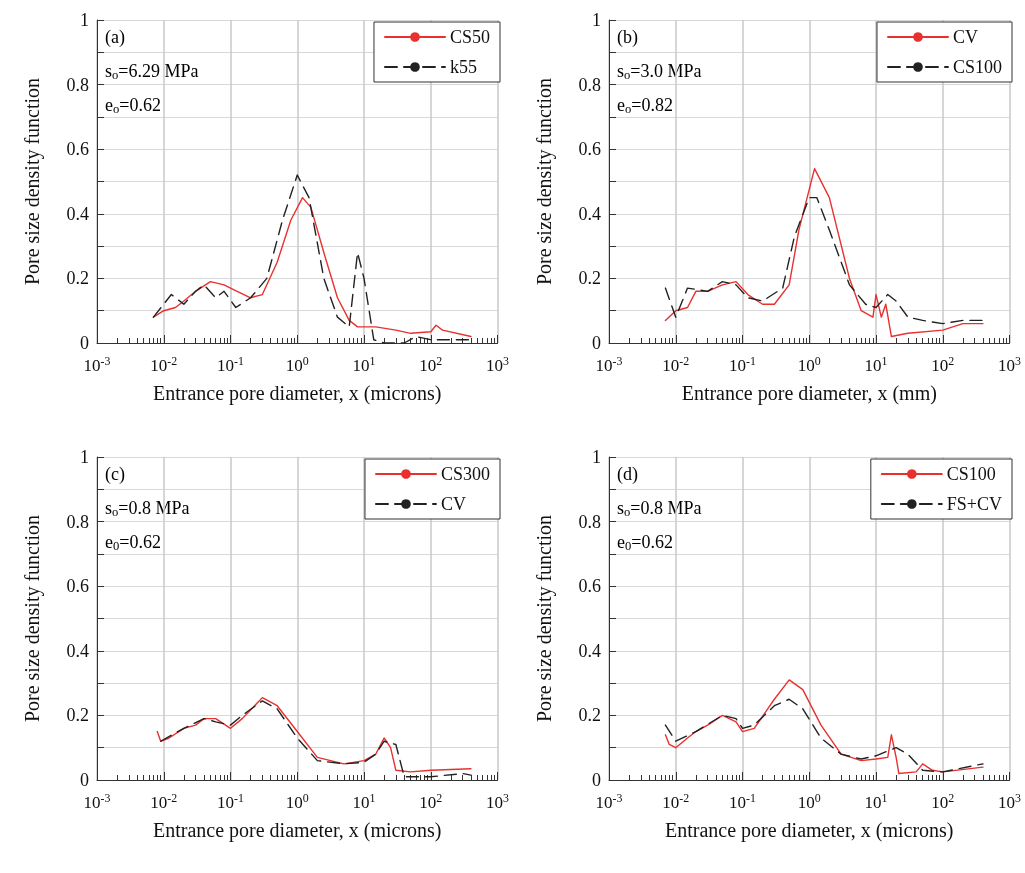 The width and height of the screenshot is (1025, 873). What do you see at coordinates (974, 504) in the screenshot?
I see `legend-label: FS+CV` at bounding box center [974, 504].